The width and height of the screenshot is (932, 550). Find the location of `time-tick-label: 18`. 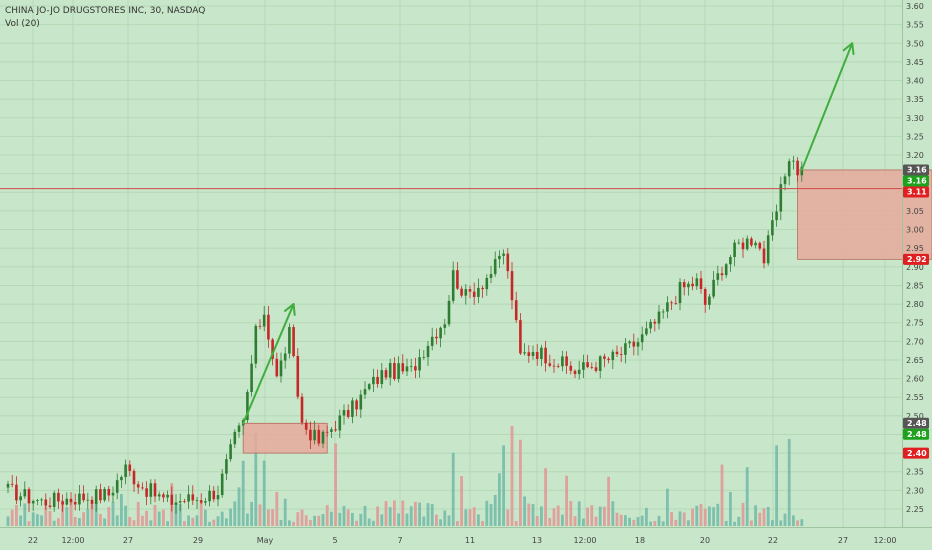

time-tick-label: 18 is located at coordinates (640, 540).